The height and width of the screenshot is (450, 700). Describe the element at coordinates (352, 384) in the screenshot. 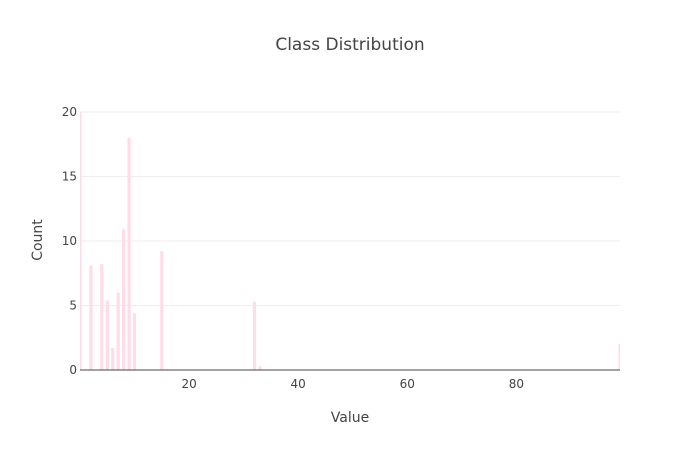

I see `x-axis-ticks: 20 40 60 80` at that location.